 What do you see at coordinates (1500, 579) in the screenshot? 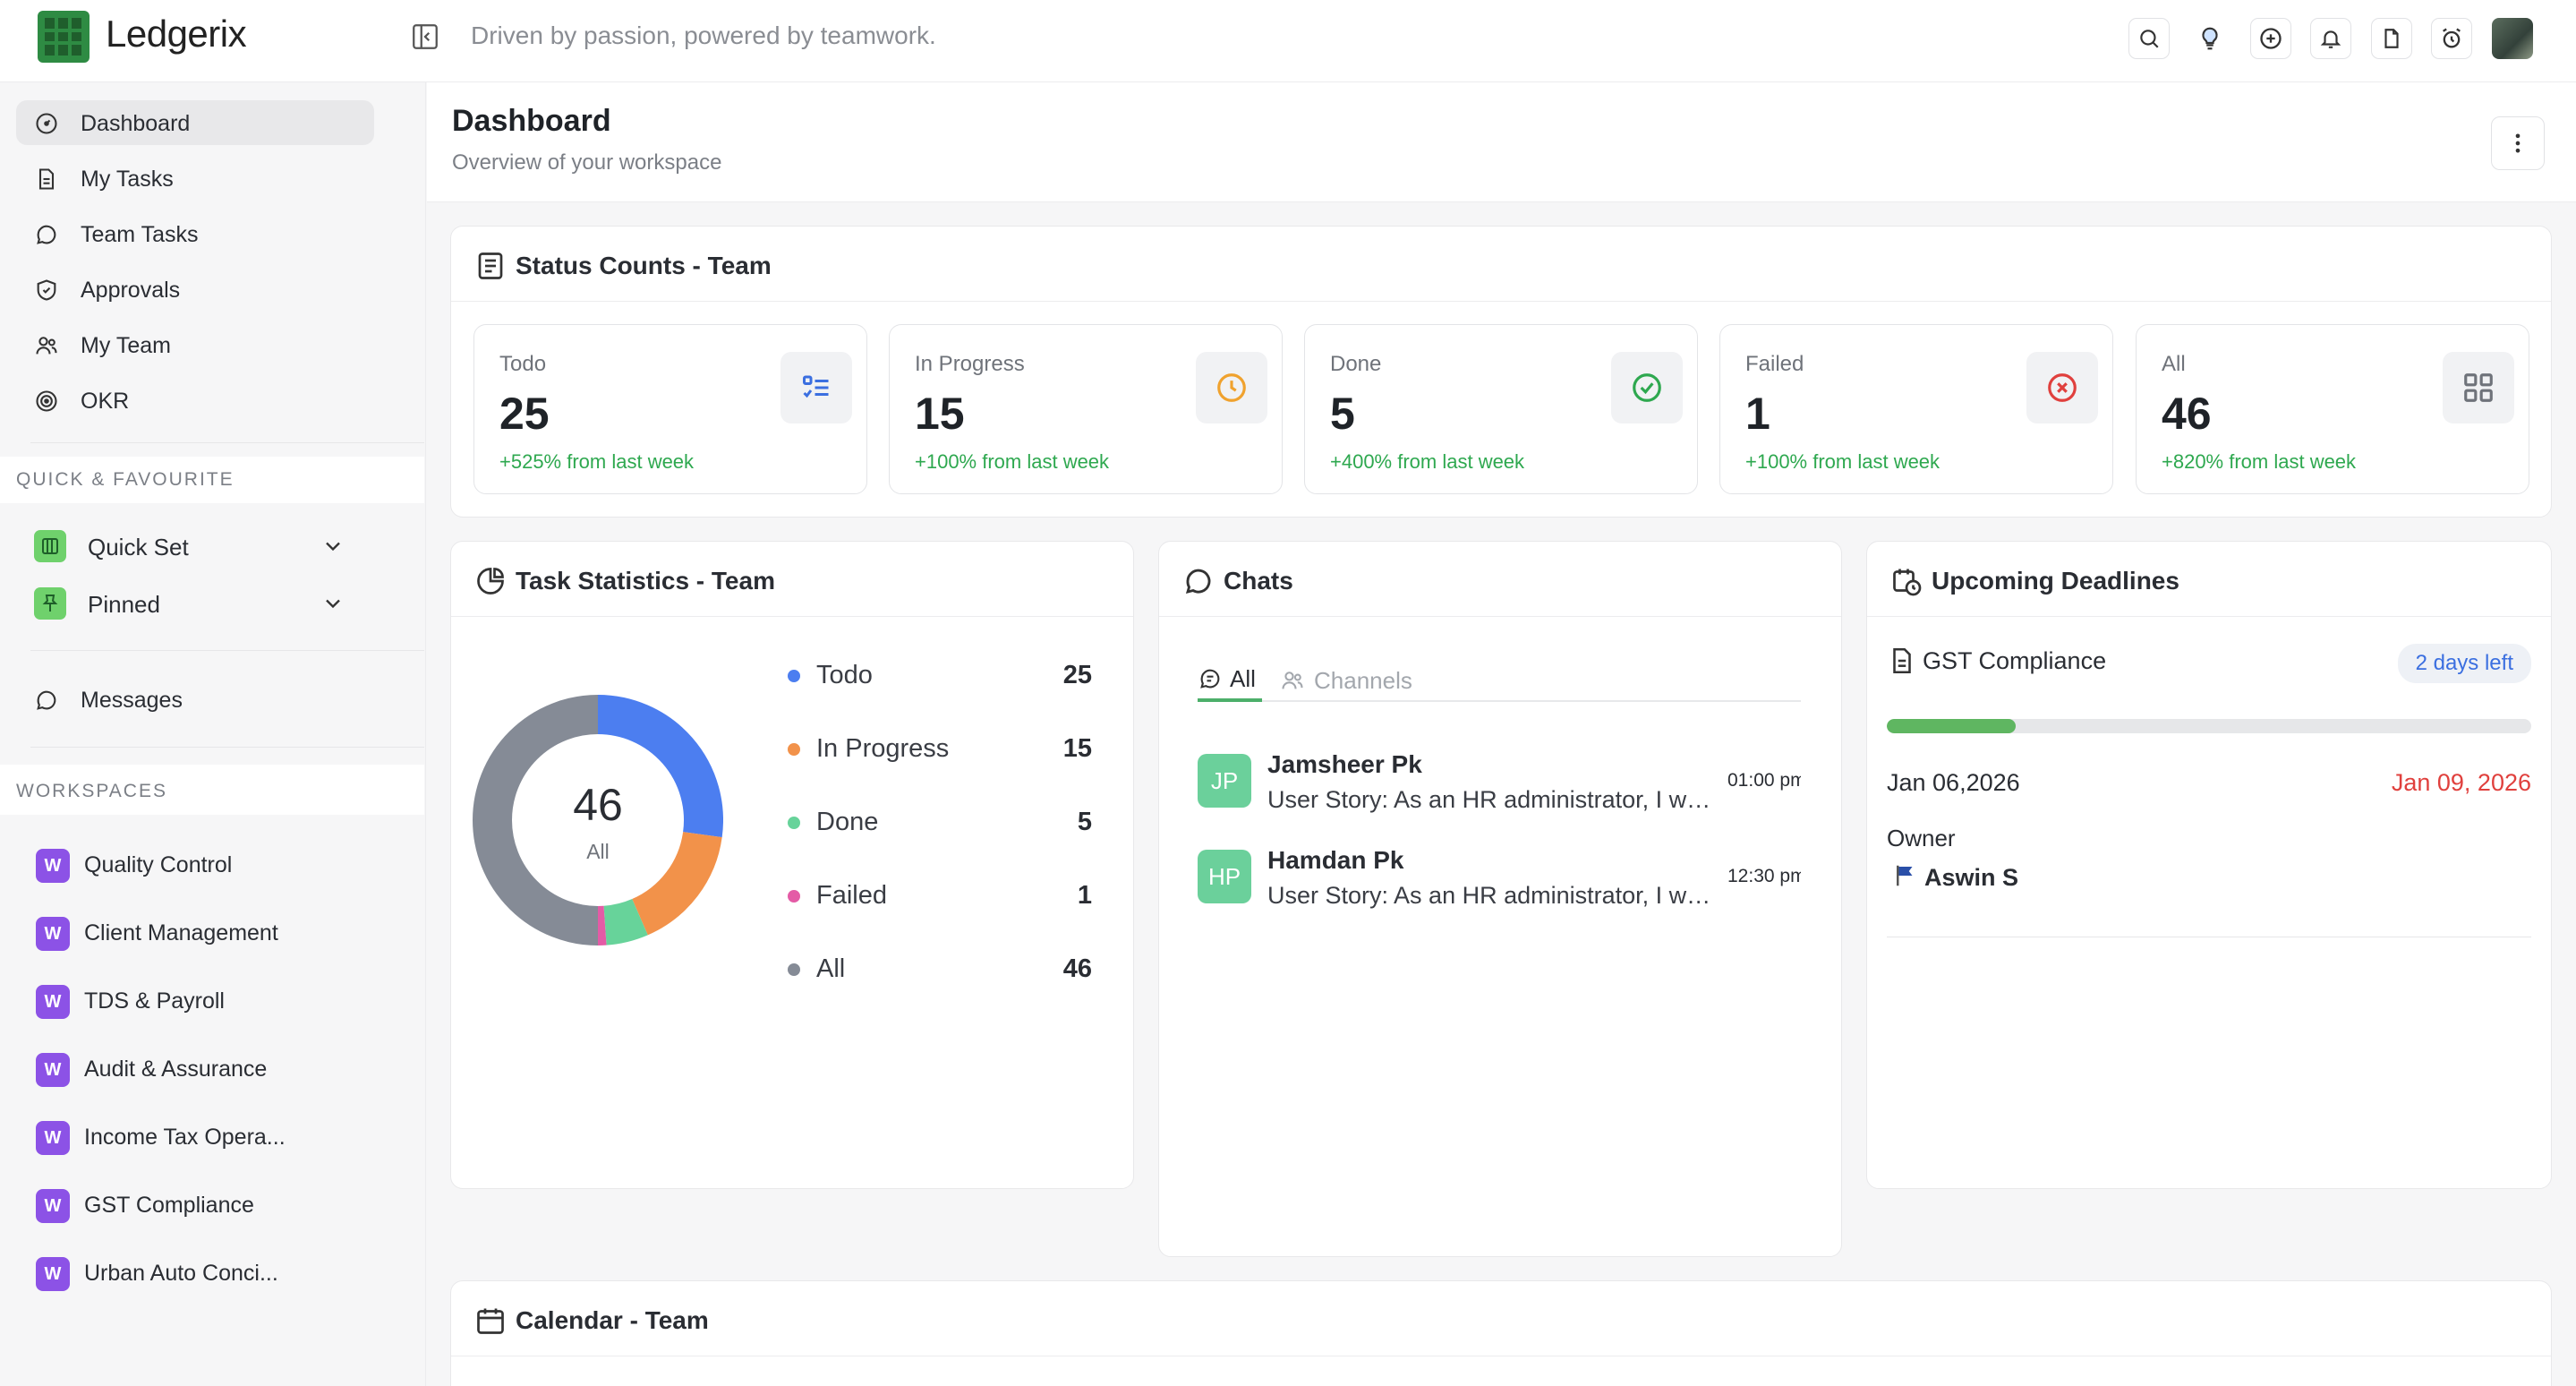
I see `card-header: Chats` at bounding box center [1500, 579].